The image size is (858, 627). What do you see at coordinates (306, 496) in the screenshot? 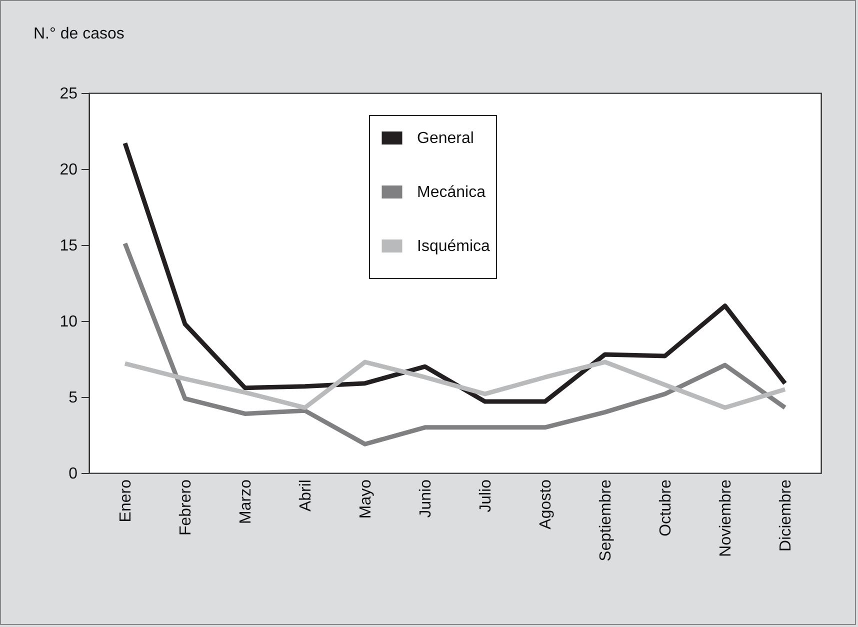
I see `x-tick-label: Abril` at bounding box center [306, 496].